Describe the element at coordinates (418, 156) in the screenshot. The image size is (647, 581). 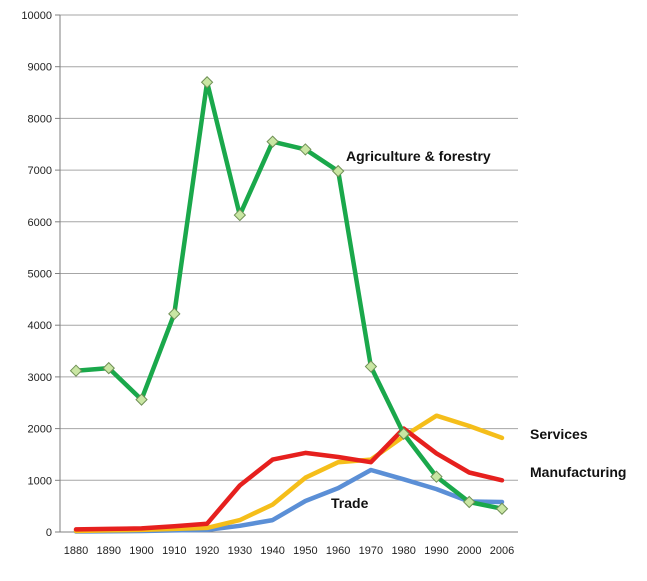
I see `series-label-agriculture: Agriculture & forestry` at that location.